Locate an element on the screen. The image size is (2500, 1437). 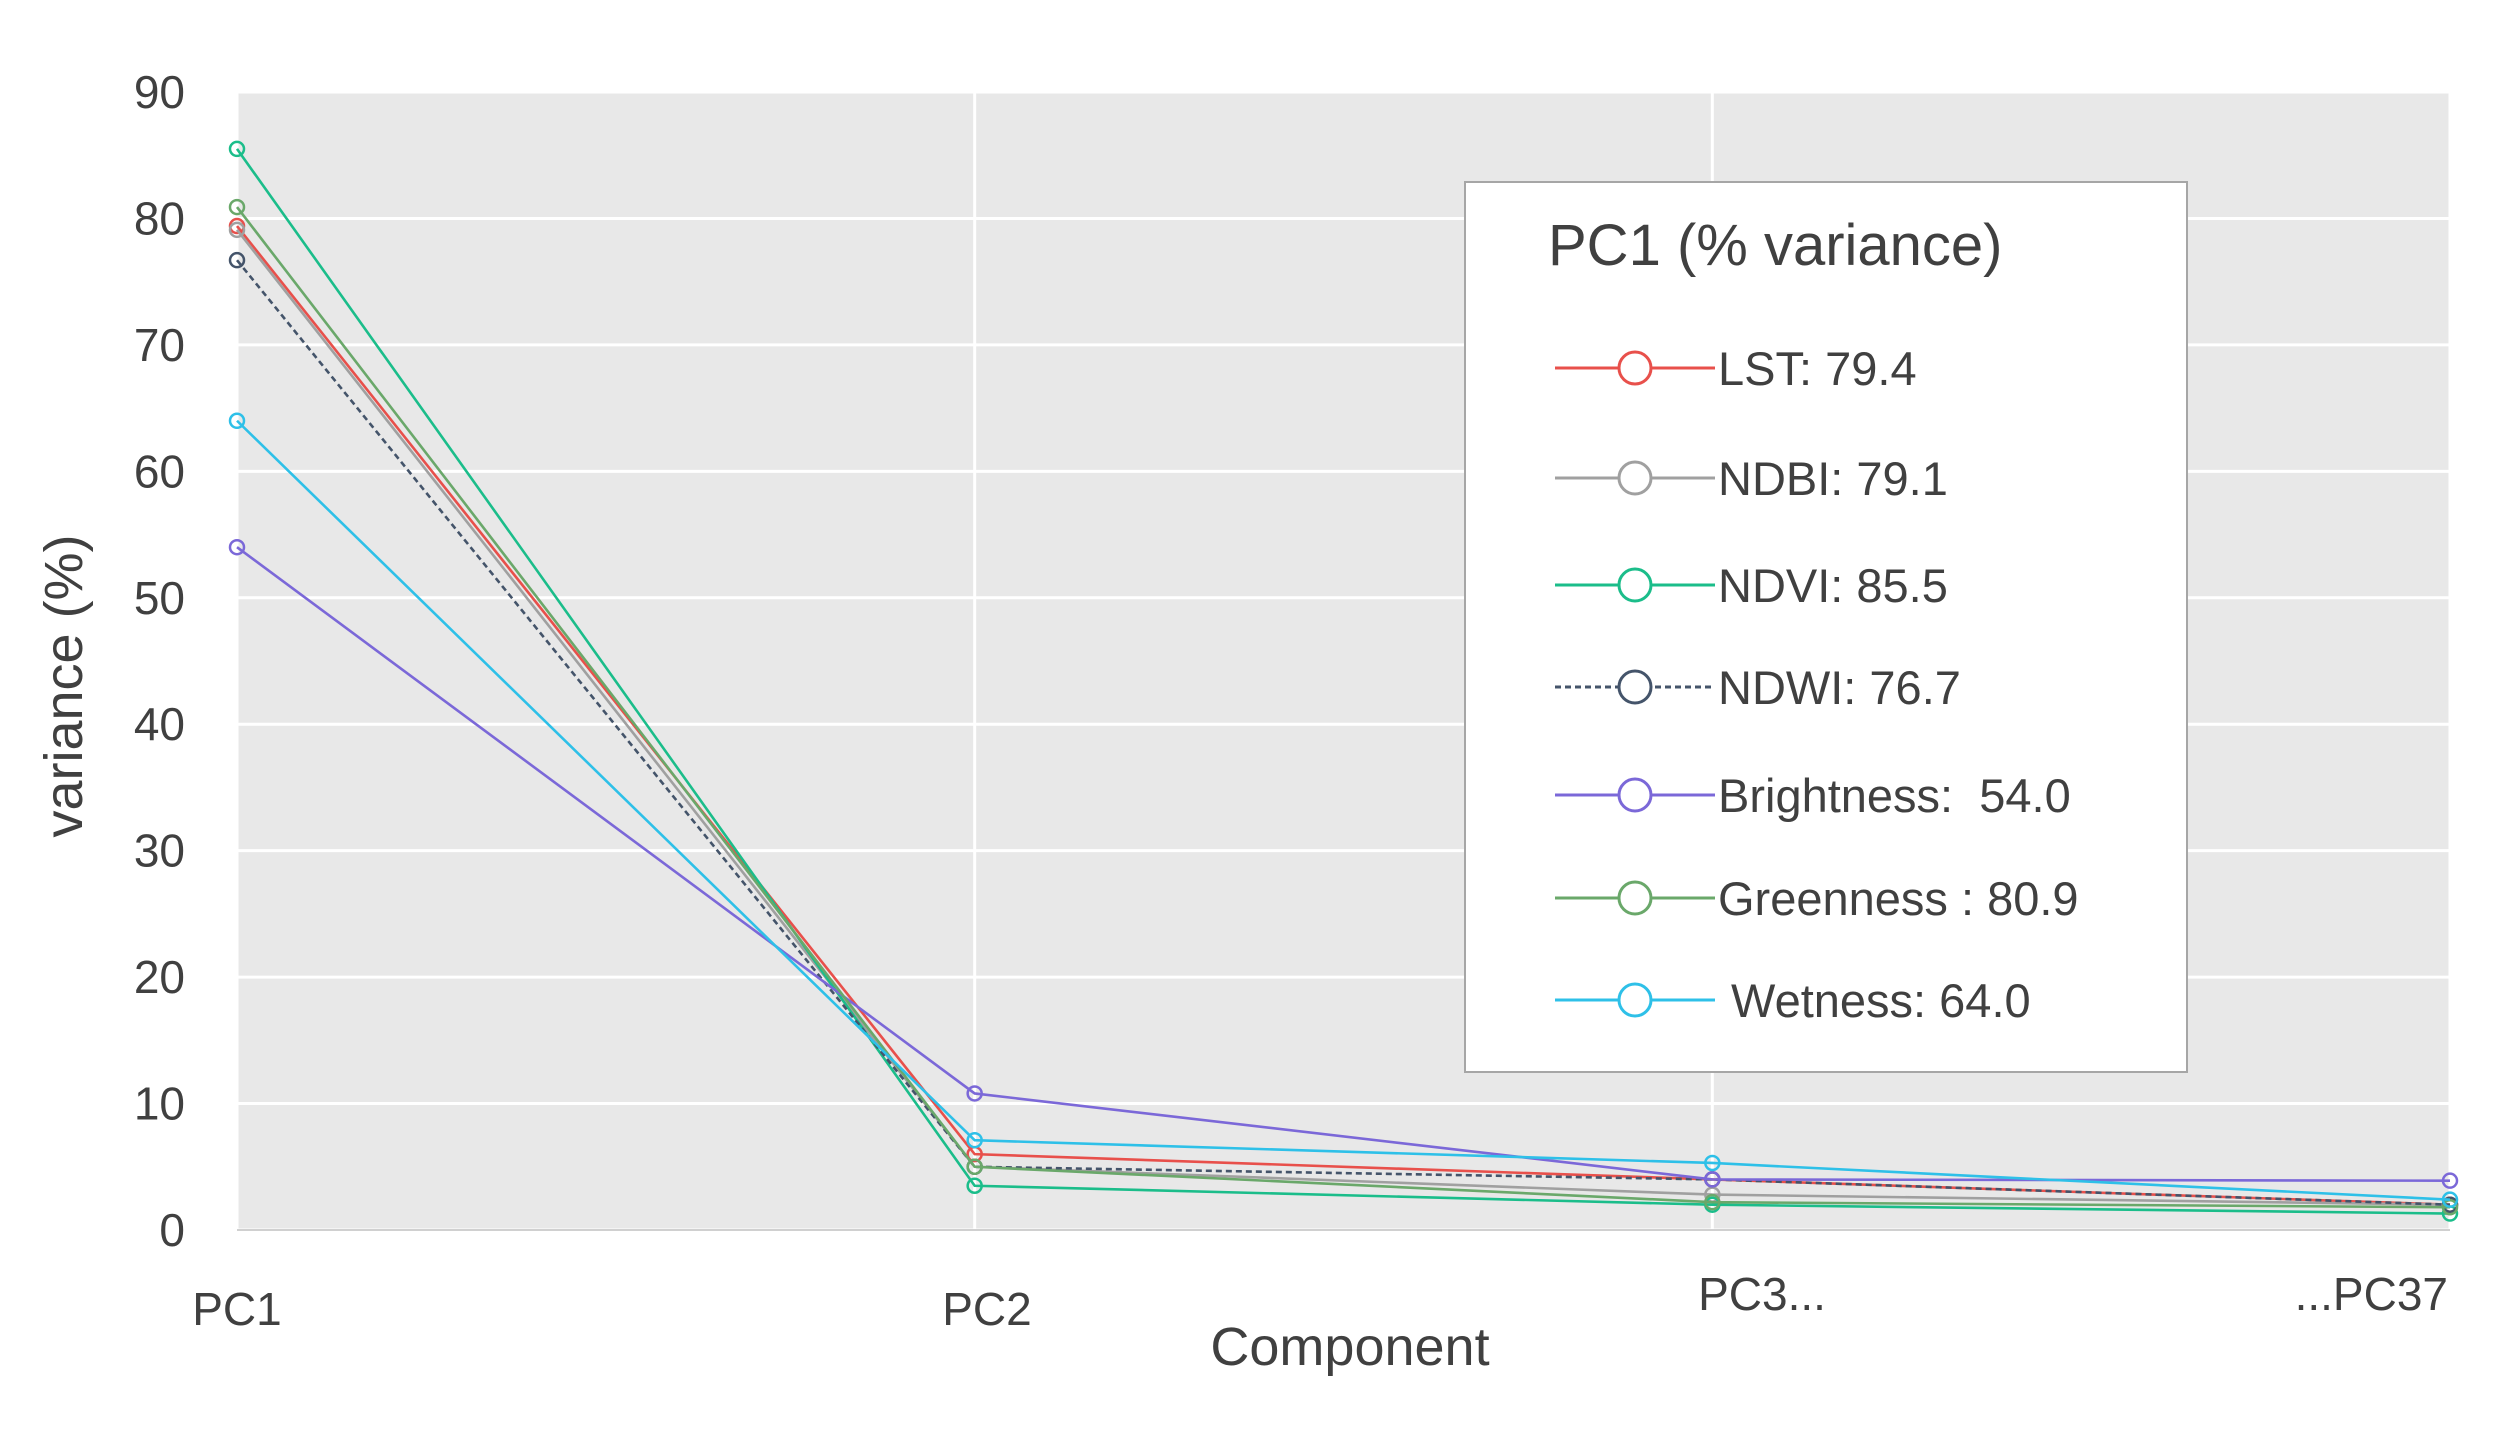
y-tick-label: 70 is located at coordinates (159, 345).